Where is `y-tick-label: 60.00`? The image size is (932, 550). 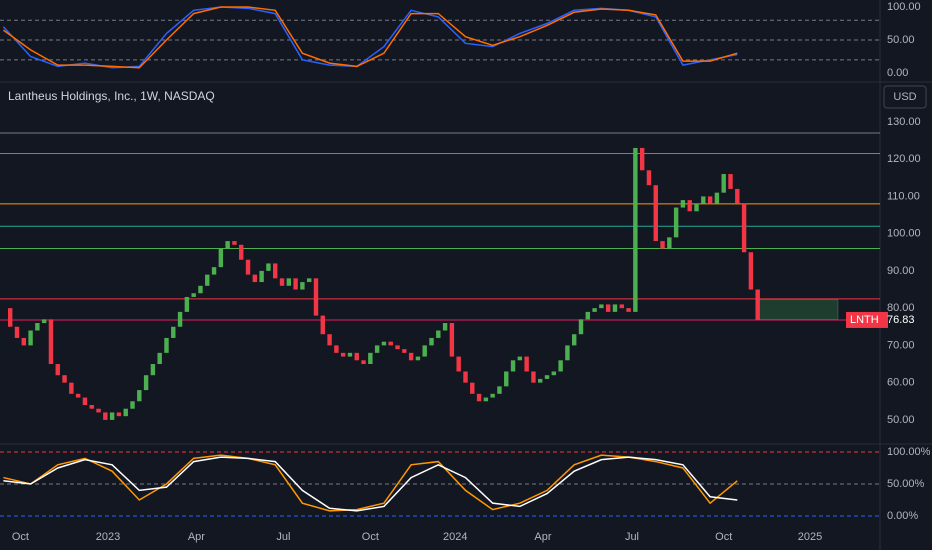
y-tick-label: 60.00 is located at coordinates (901, 383).